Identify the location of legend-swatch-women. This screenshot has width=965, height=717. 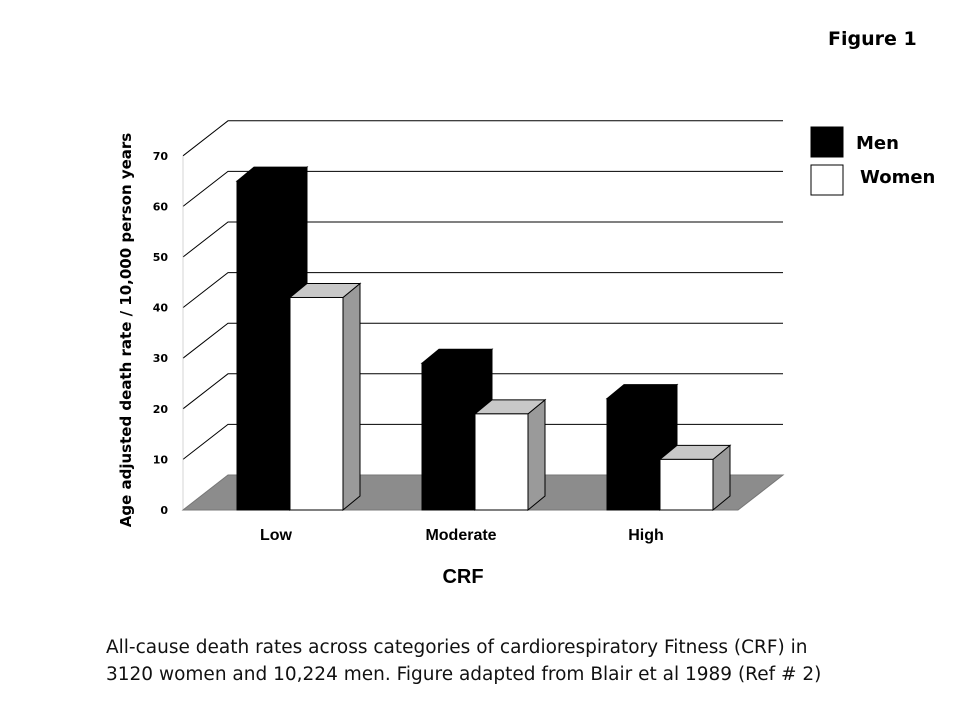
(827, 180).